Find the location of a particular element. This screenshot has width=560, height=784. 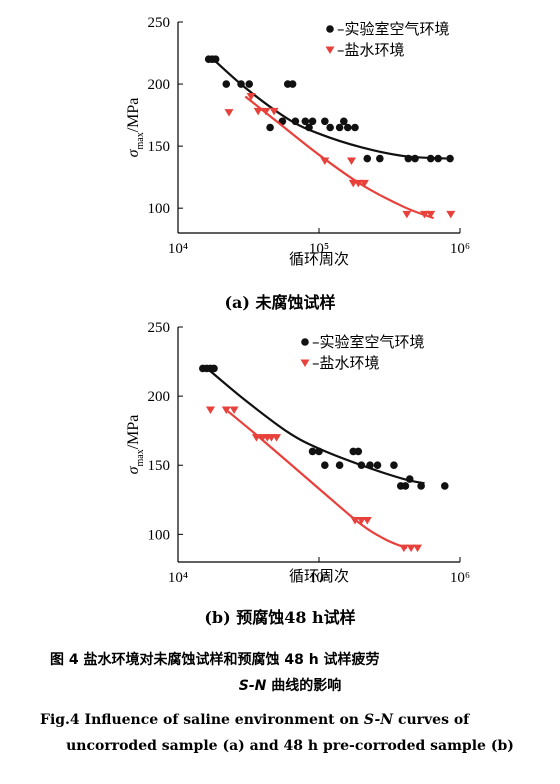

figure-caption-chinese-line2-rest: 曲线的影响 is located at coordinates (304, 686).